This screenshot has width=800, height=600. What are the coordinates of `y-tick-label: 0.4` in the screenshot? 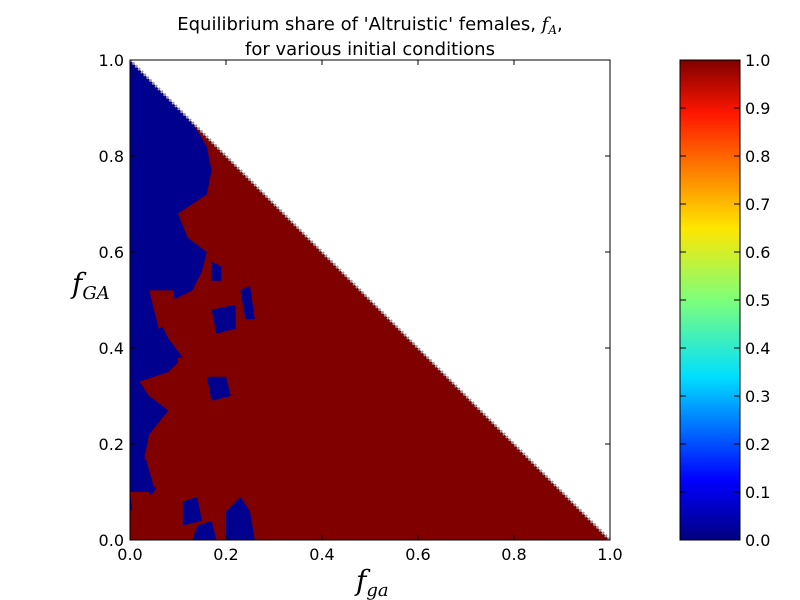 It's located at (111, 348).